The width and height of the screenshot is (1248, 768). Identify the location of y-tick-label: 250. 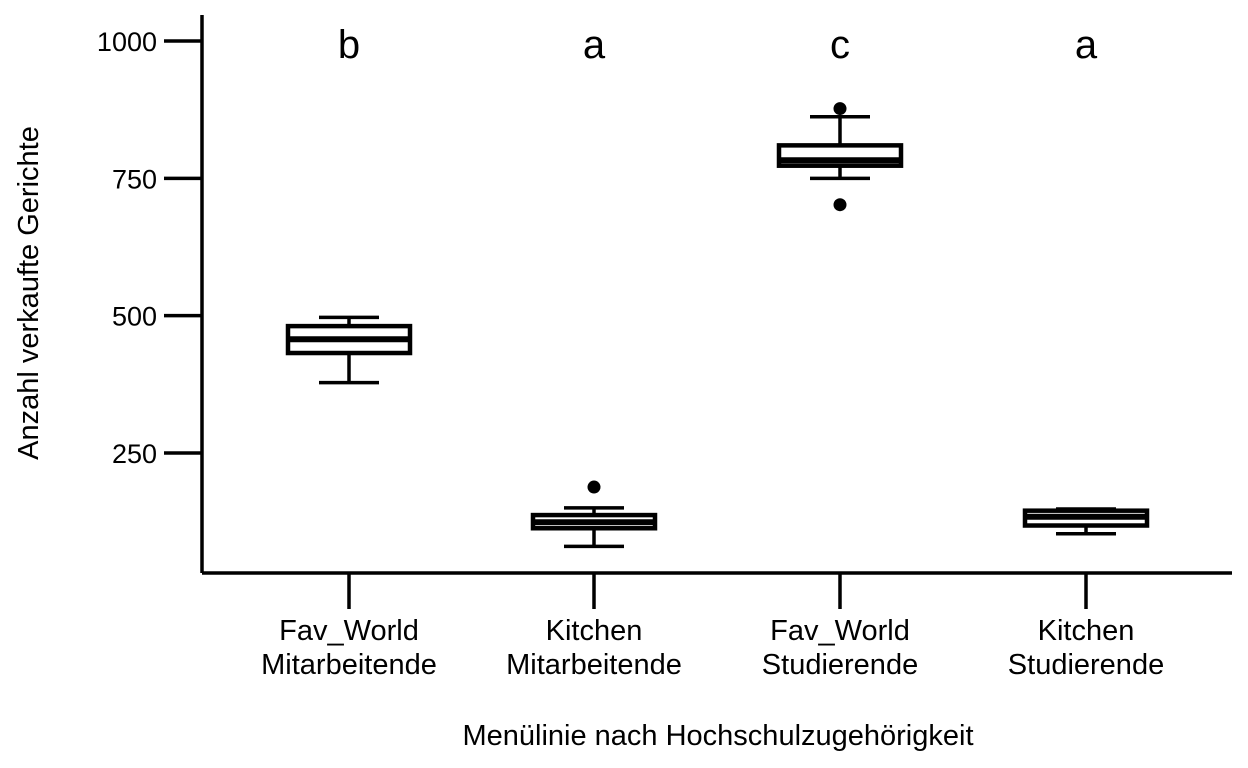
(134, 454).